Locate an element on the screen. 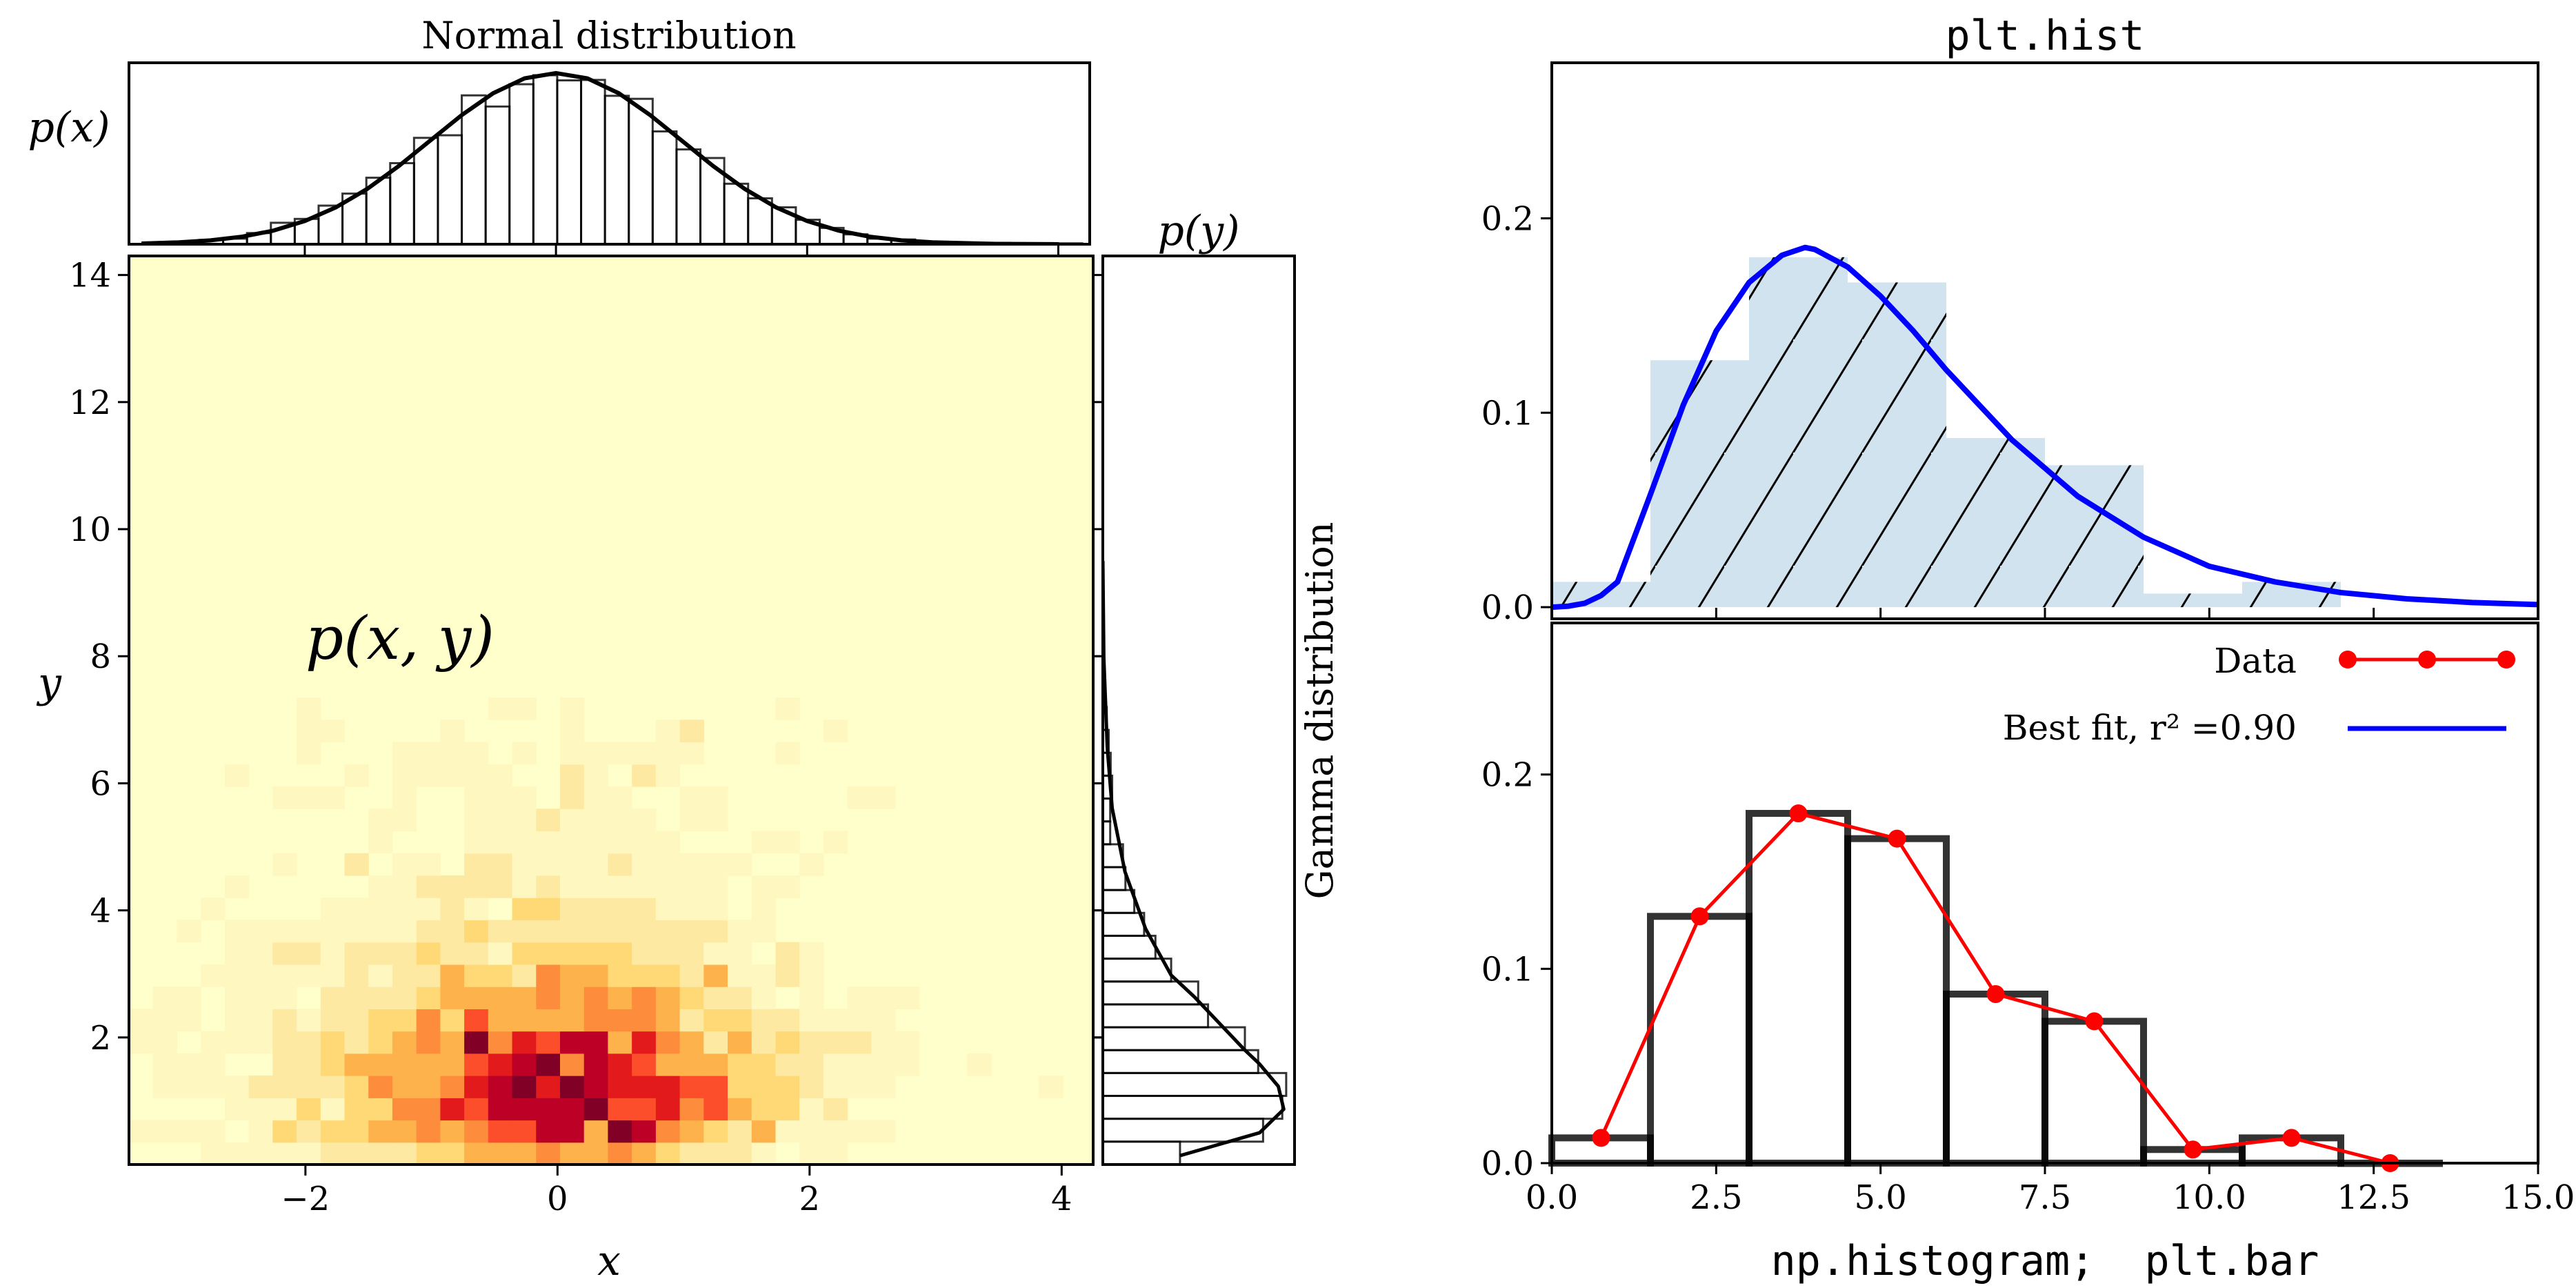 This screenshot has width=2576, height=1288. y-tick-label: 0.0 is located at coordinates (1507, 1164).